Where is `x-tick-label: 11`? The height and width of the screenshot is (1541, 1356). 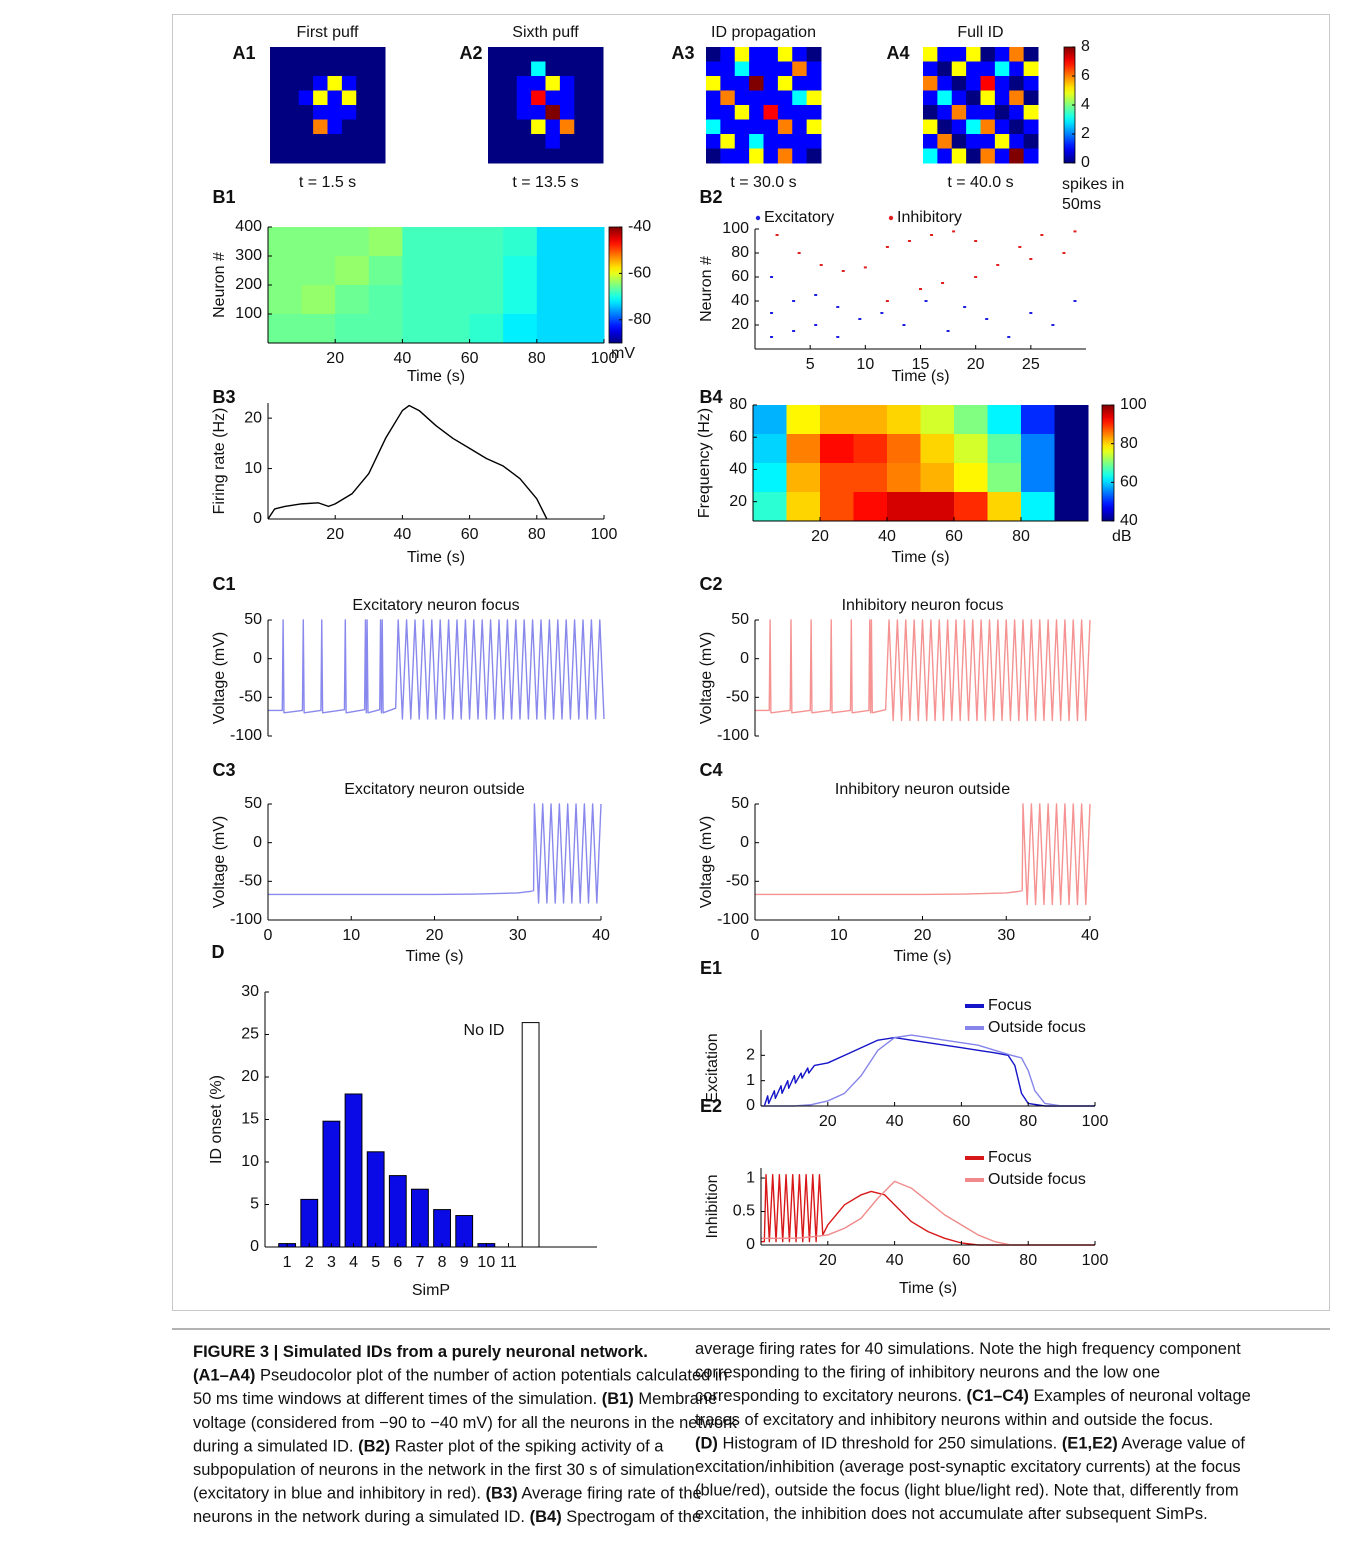
x-tick-label: 11 is located at coordinates (508, 1262).